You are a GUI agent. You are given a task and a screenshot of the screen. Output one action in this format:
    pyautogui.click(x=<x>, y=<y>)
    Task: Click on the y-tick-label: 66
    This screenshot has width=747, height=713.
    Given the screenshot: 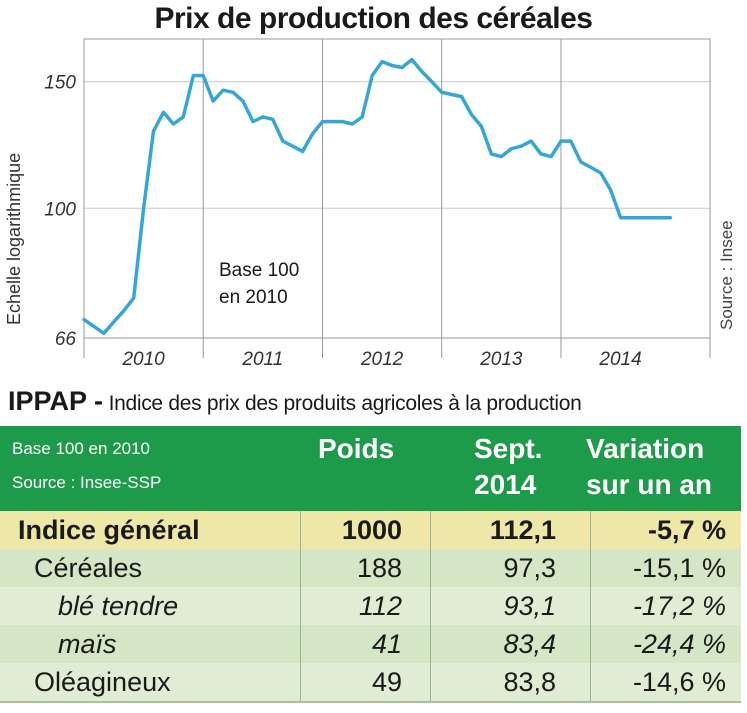 What is the action you would take?
    pyautogui.click(x=66, y=339)
    